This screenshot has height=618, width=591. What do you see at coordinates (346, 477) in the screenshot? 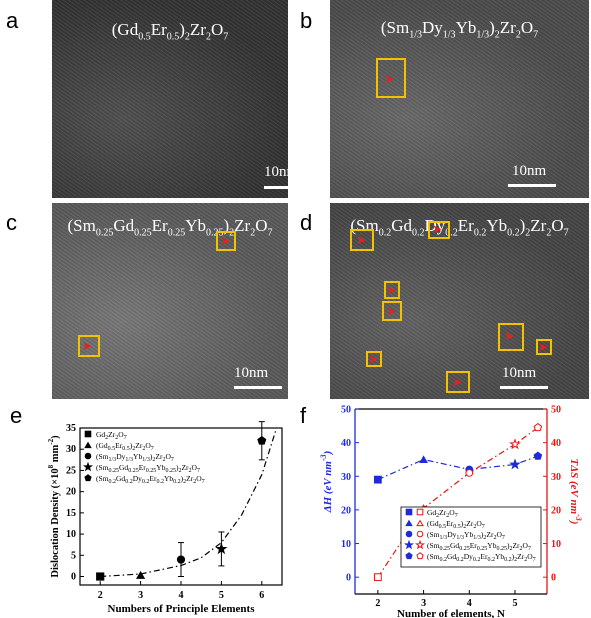
I see `y-tick-label-left-f: 30` at bounding box center [346, 477].